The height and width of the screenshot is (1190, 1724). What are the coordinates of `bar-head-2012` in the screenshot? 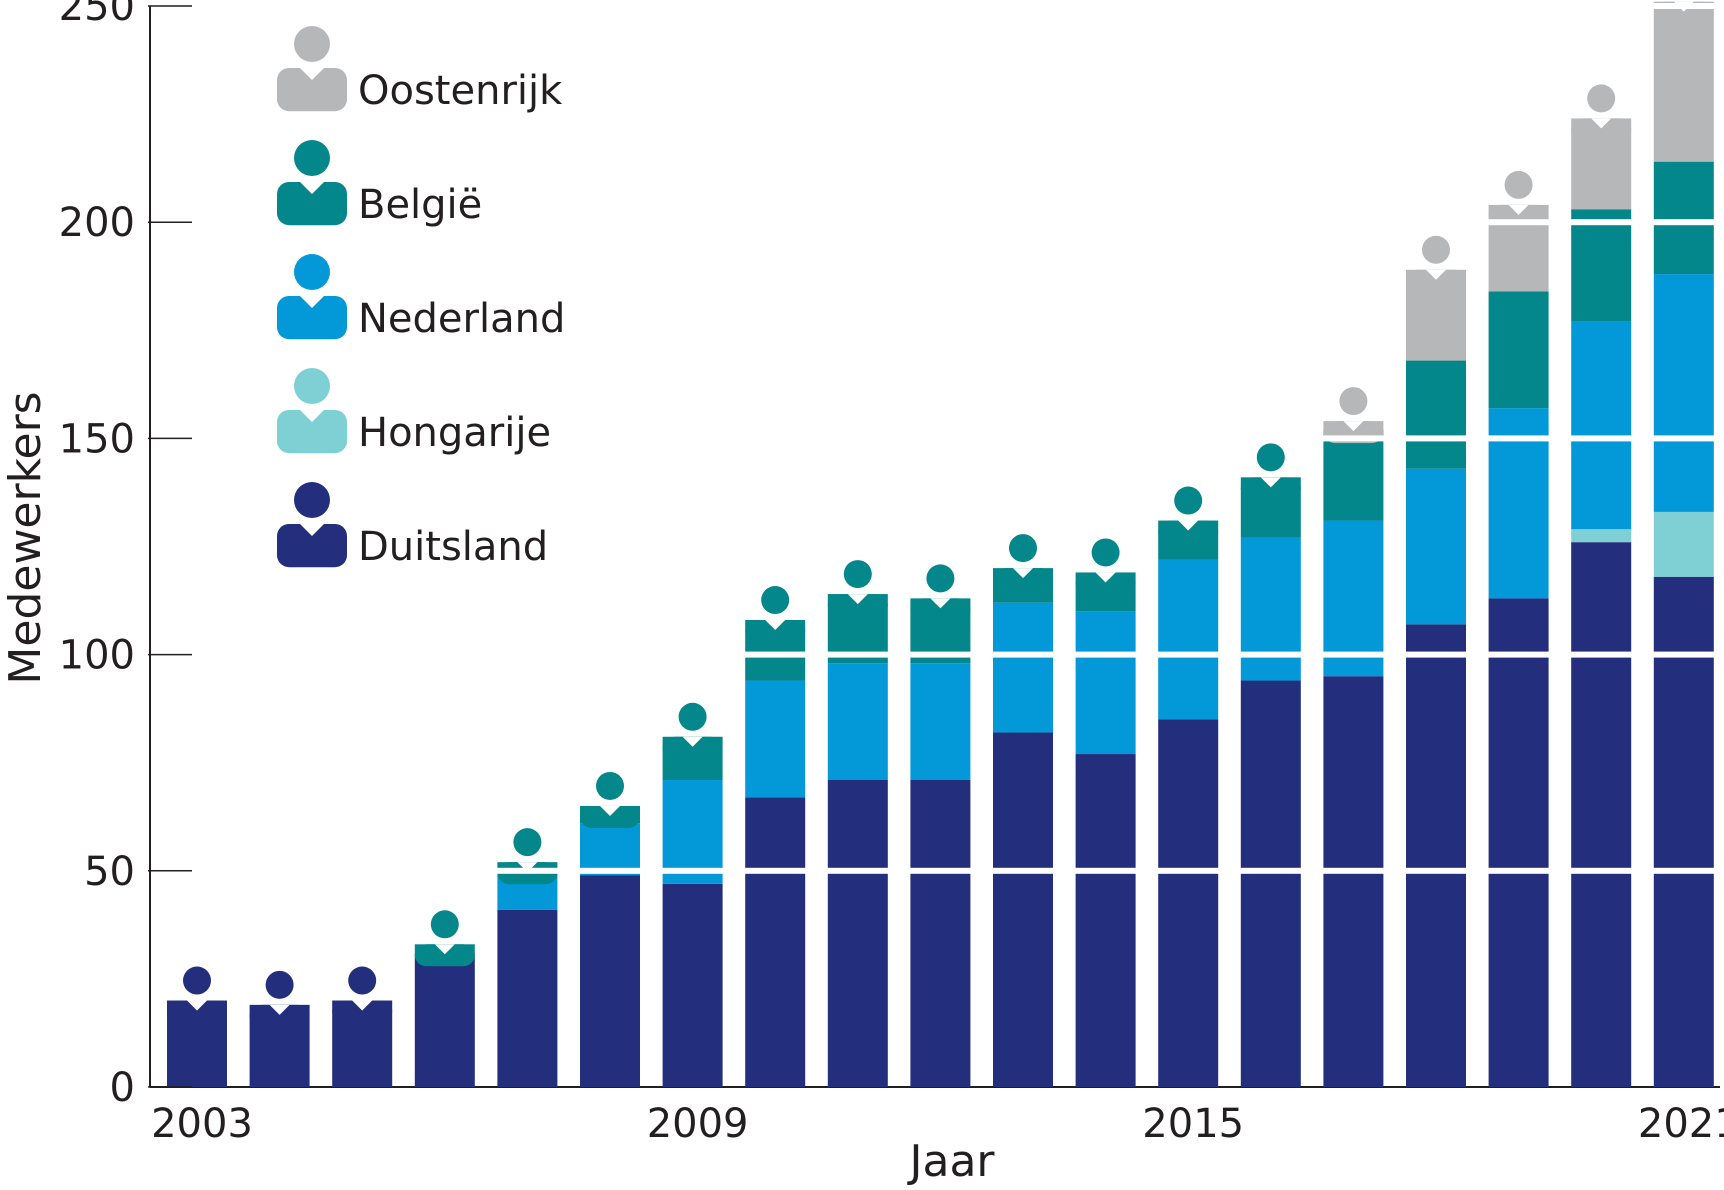 It's located at (940, 578).